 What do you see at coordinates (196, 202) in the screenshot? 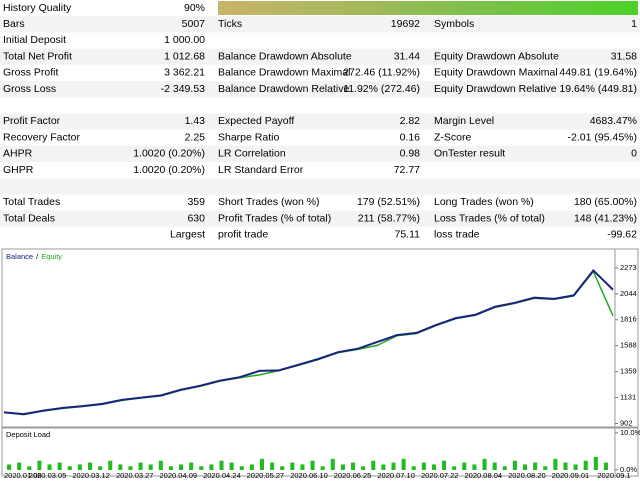
I see `stat-value: 359` at bounding box center [196, 202].